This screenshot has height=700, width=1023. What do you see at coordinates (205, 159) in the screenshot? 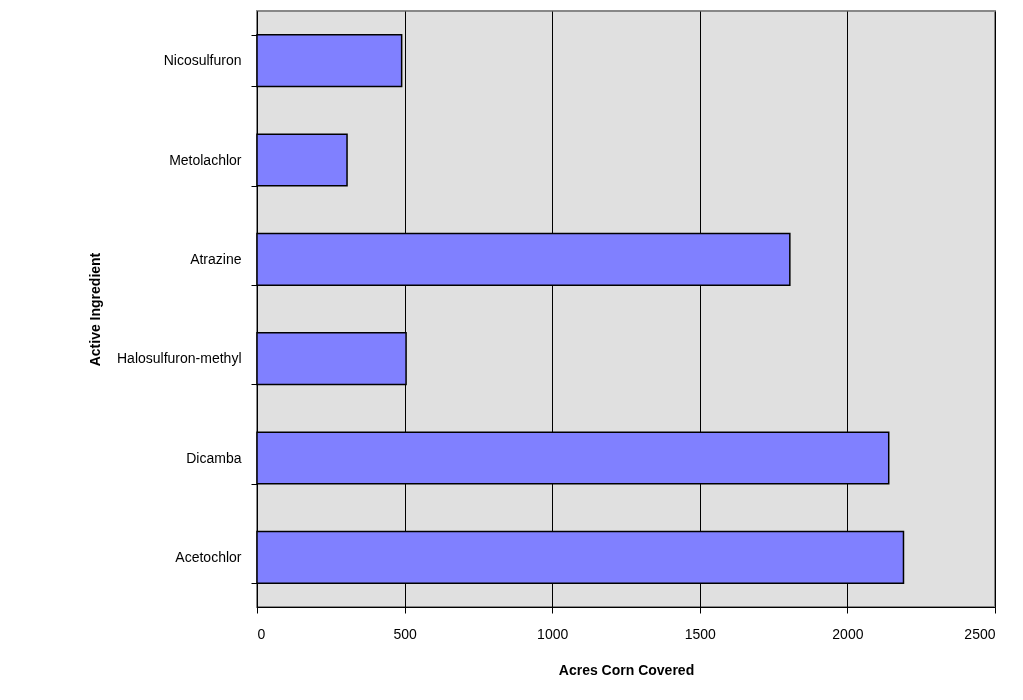
I see `y-tick-label: Metolachlor` at bounding box center [205, 159].